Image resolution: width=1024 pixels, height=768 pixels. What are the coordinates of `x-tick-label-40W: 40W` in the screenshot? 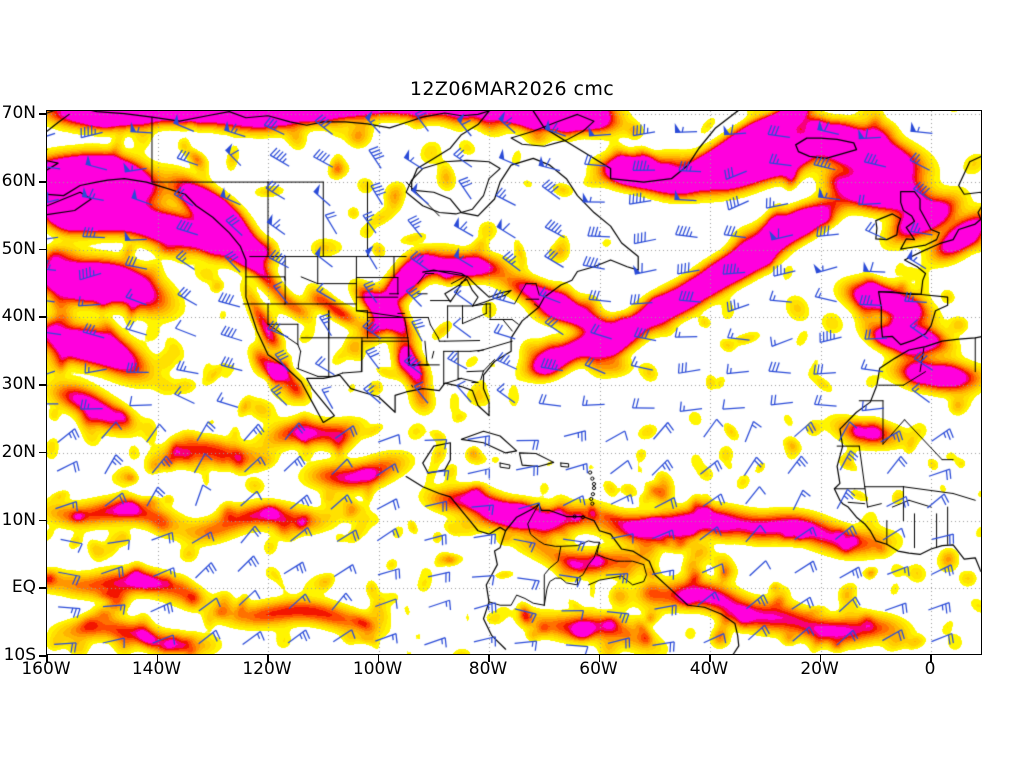 It's located at (709, 669).